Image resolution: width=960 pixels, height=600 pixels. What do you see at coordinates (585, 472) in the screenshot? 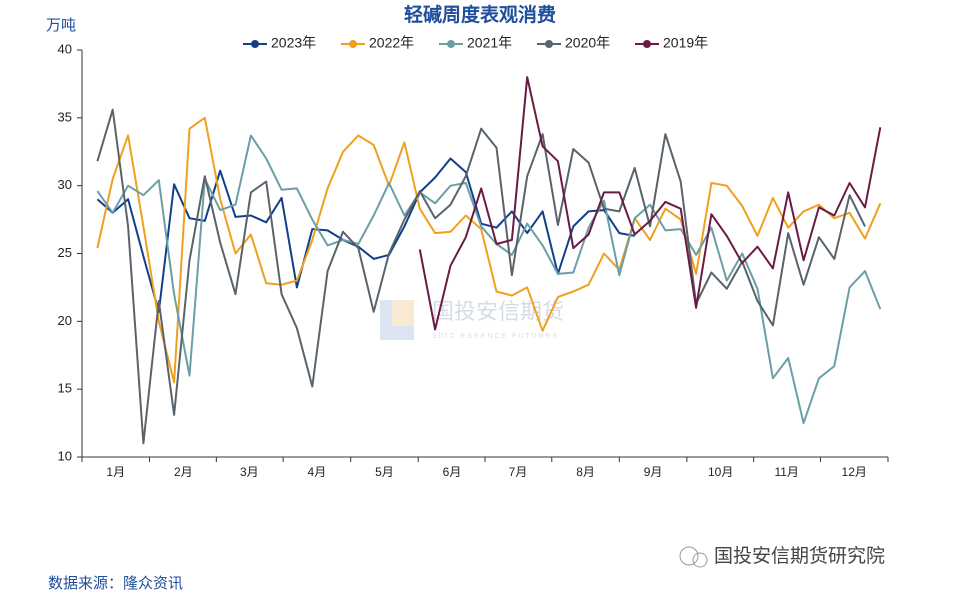
I see `x-tick-label: 8月` at bounding box center [585, 472].